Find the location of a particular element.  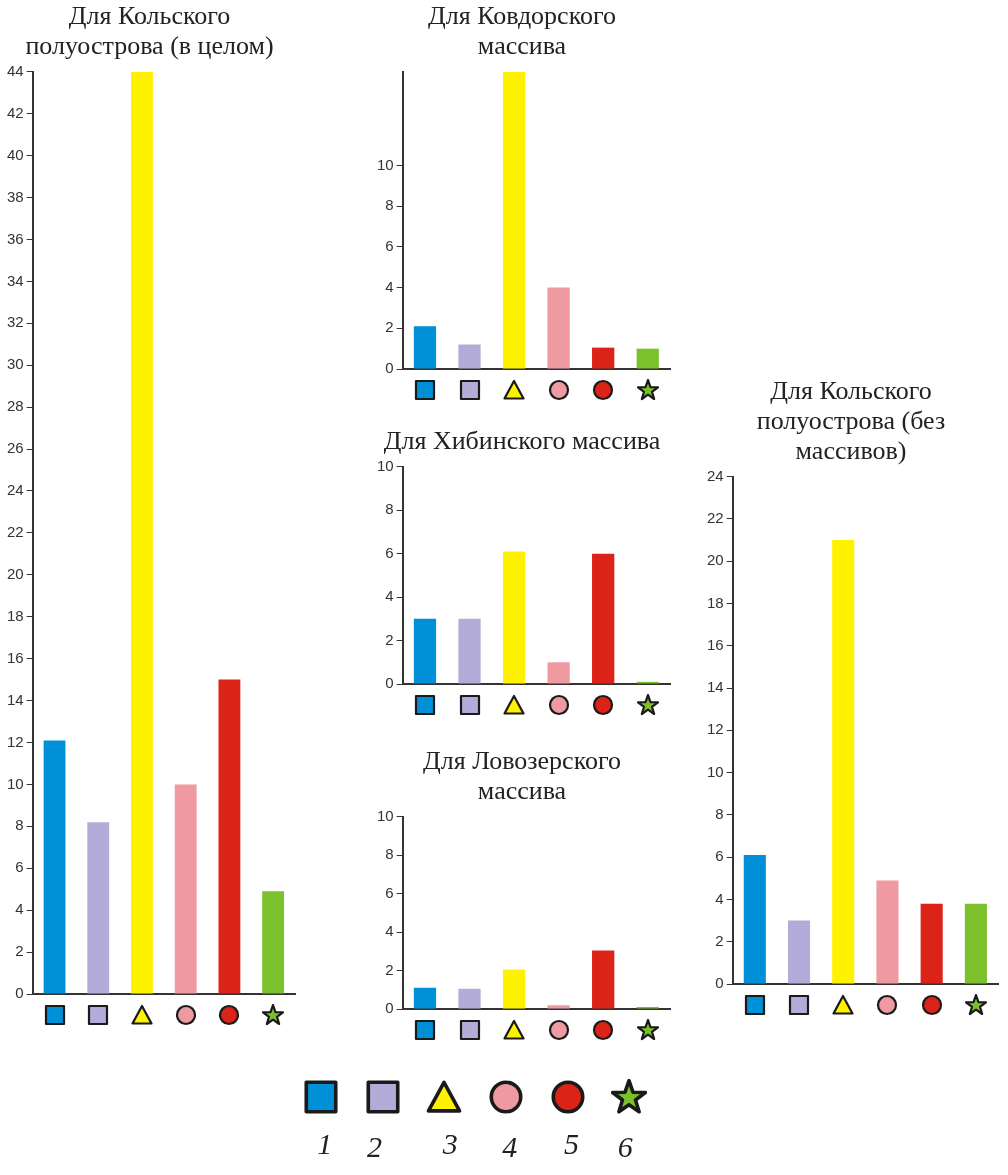

y-tick-label: 28 is located at coordinates (15, 406).